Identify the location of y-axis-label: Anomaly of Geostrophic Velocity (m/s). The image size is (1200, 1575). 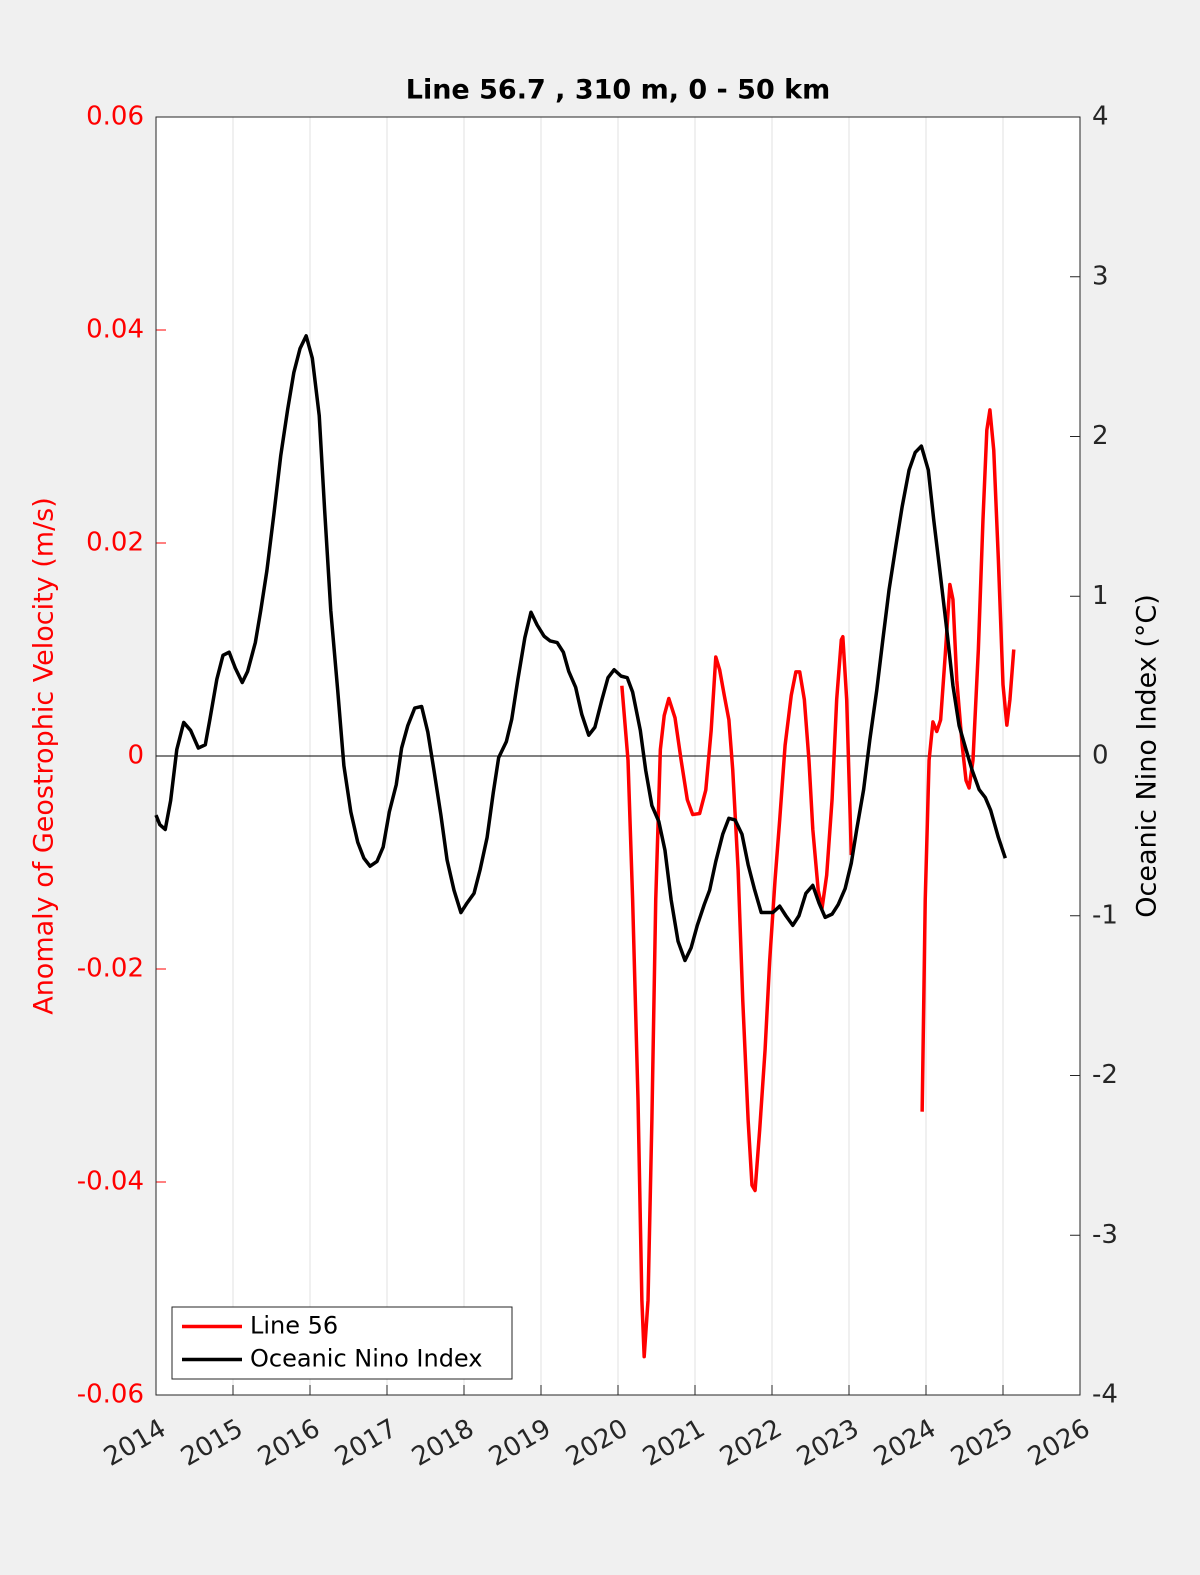
(44, 756).